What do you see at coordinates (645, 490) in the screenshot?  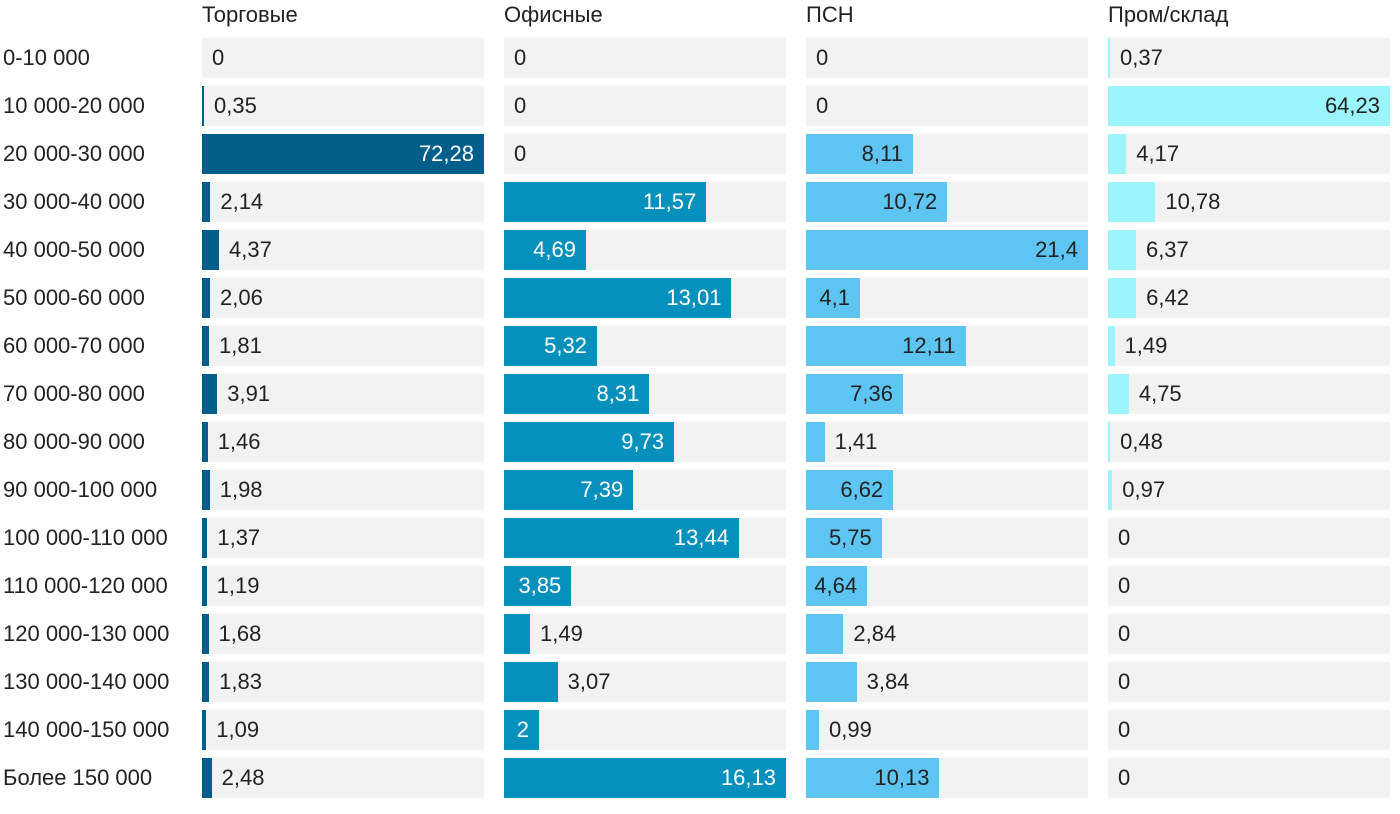 I see `bar-track: 7,39` at bounding box center [645, 490].